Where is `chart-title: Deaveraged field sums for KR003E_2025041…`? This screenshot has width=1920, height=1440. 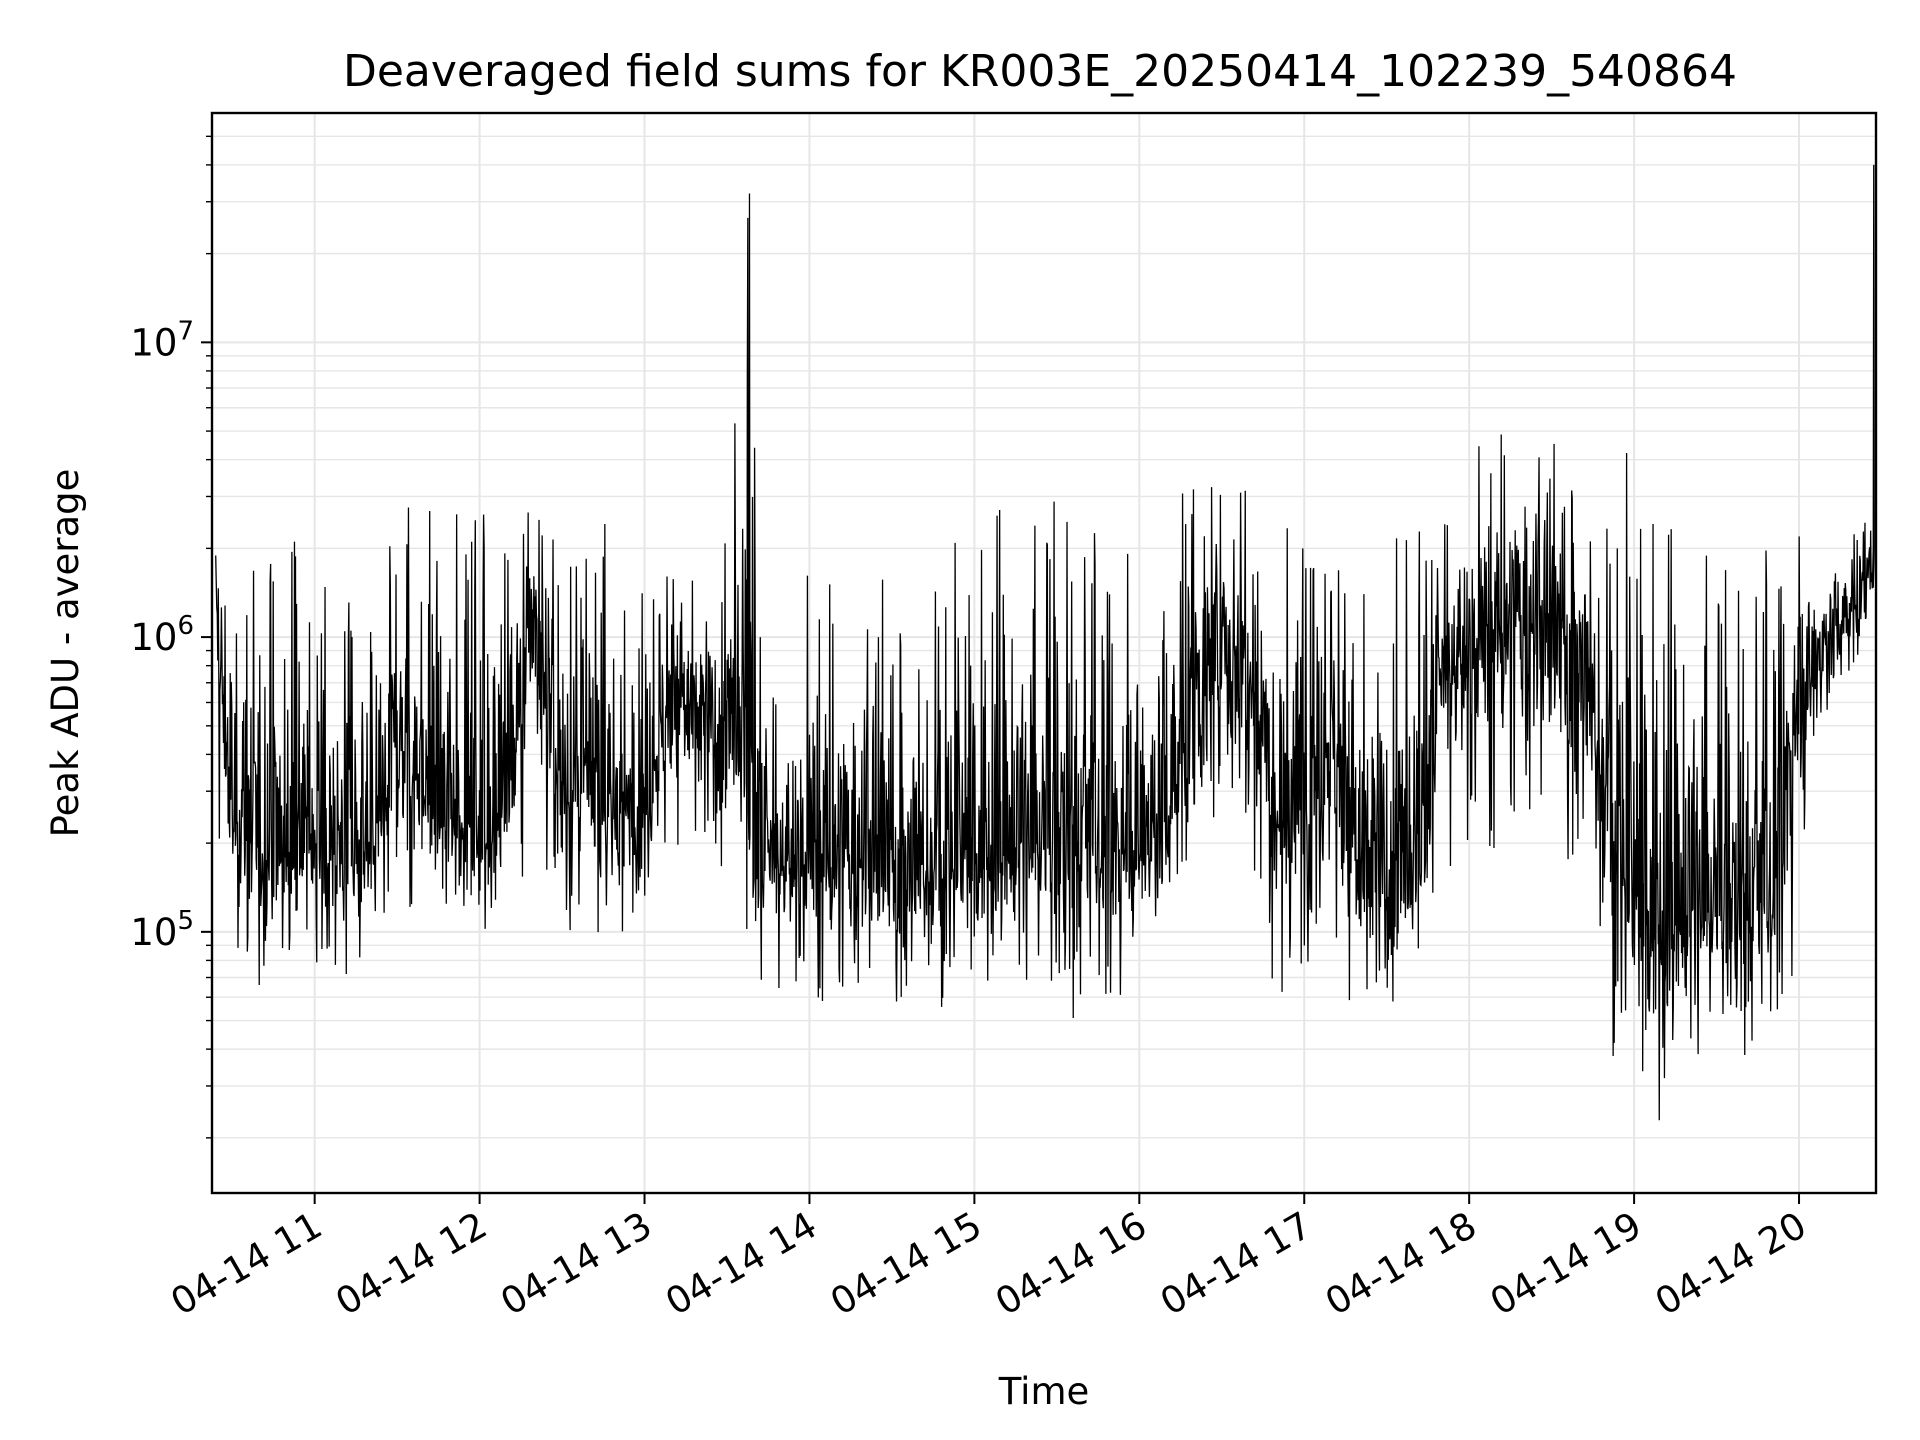 chart-title: Deaveraged field sums for KR003E_2025041… is located at coordinates (1040, 71).